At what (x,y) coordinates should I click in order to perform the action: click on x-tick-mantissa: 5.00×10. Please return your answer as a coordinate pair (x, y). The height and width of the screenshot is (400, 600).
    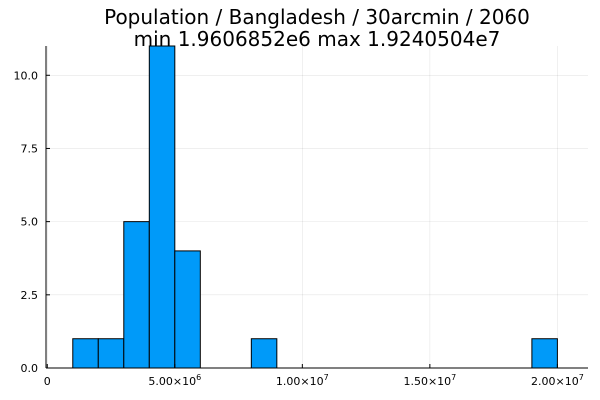
    Looking at the image, I should click on (172, 381).